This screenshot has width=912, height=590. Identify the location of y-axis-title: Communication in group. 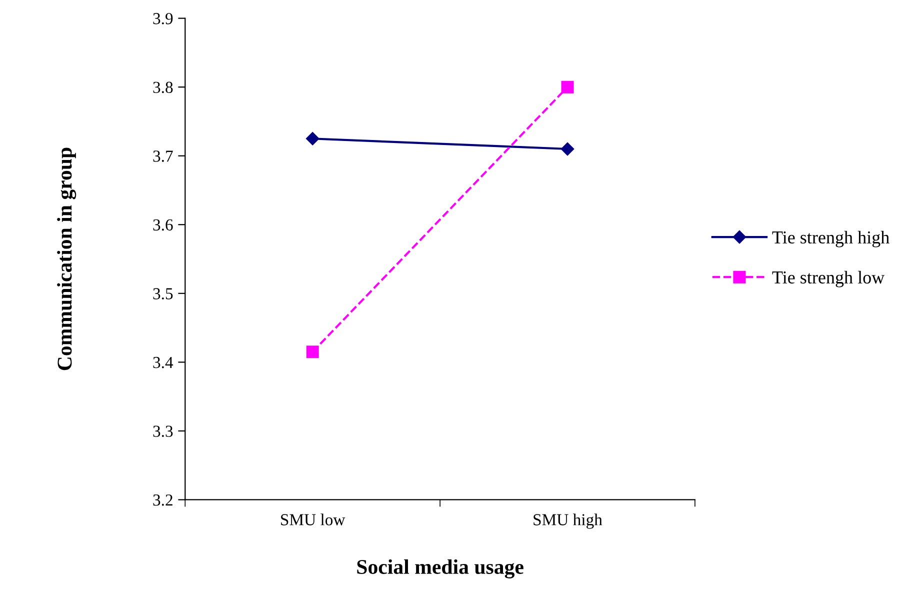
(66, 259).